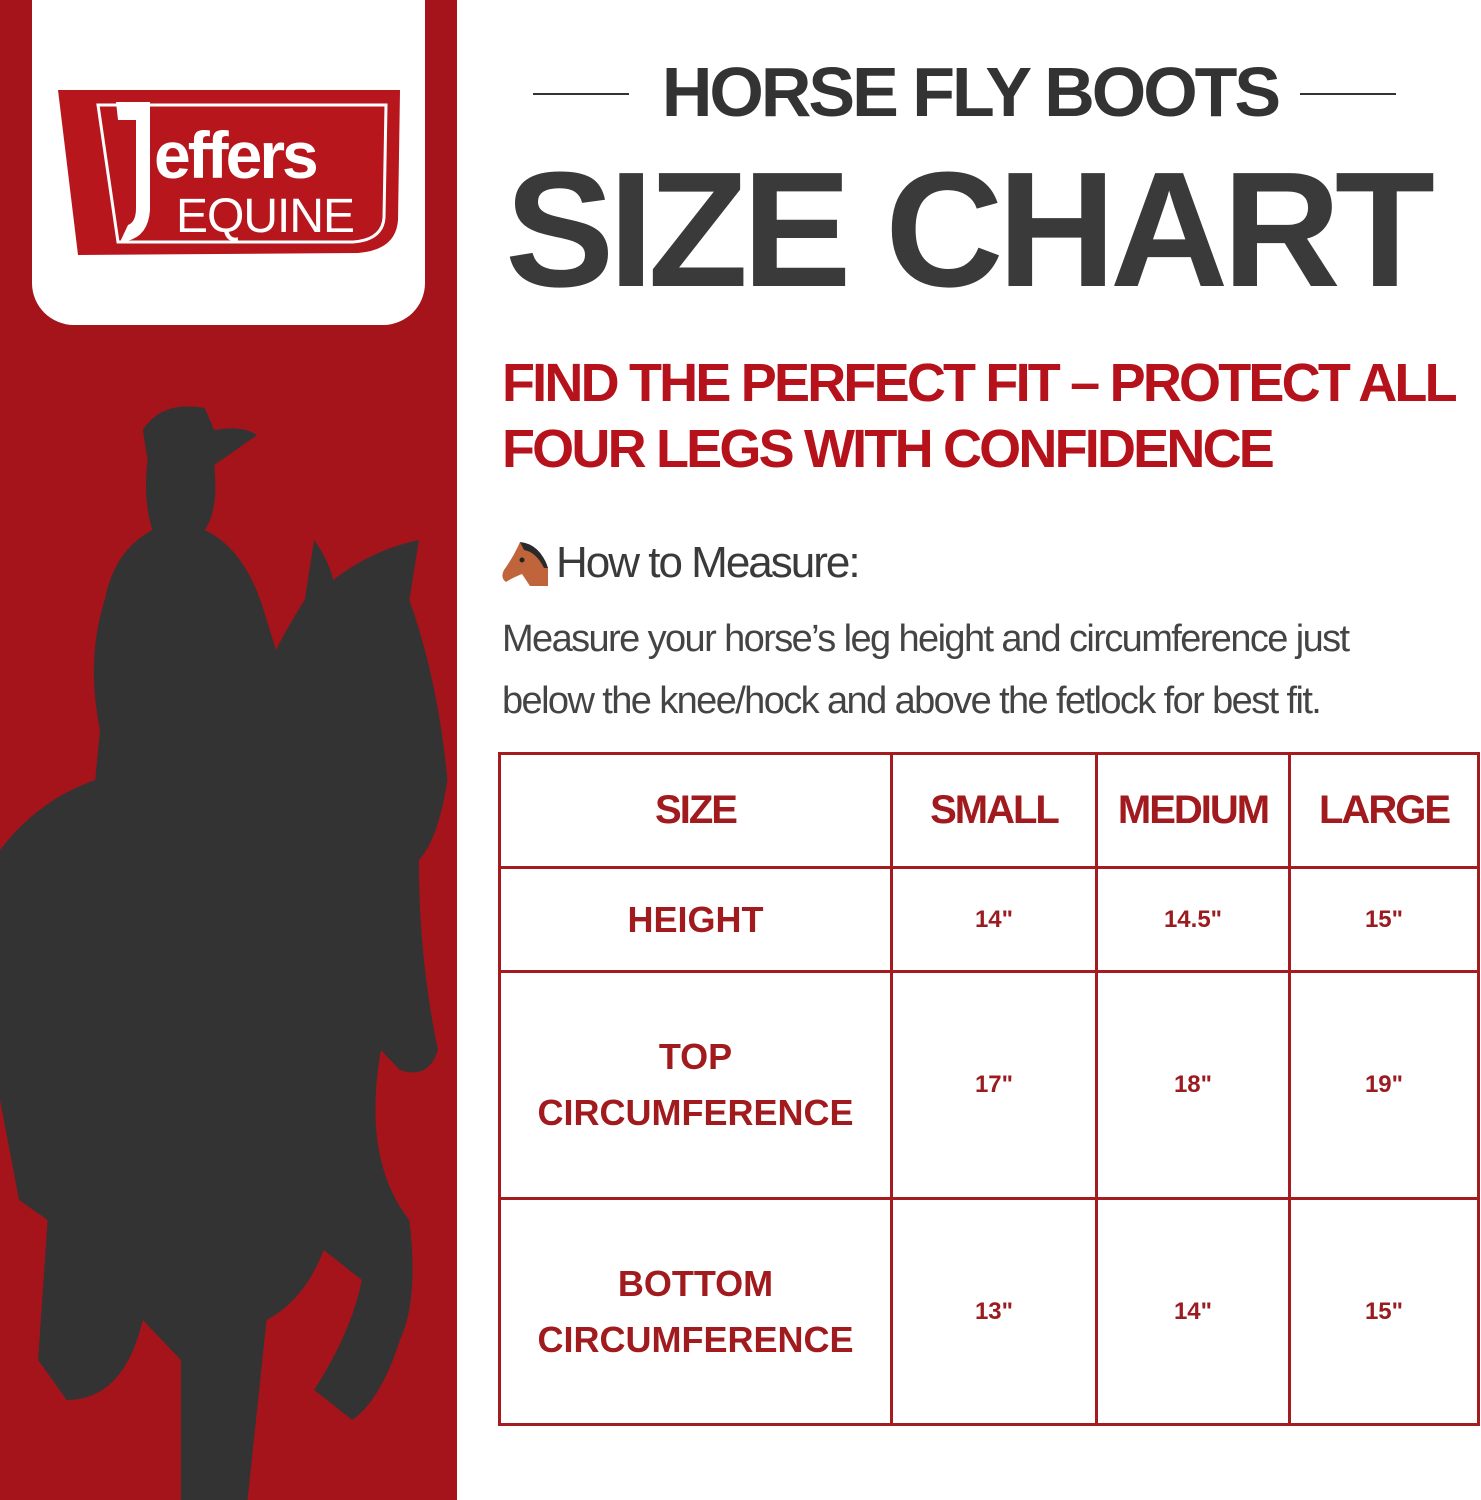 The image size is (1481, 1500). I want to click on table-row: BOTTOM CIRCUMFERENCE 13" 14" 15", so click(989, 1311).